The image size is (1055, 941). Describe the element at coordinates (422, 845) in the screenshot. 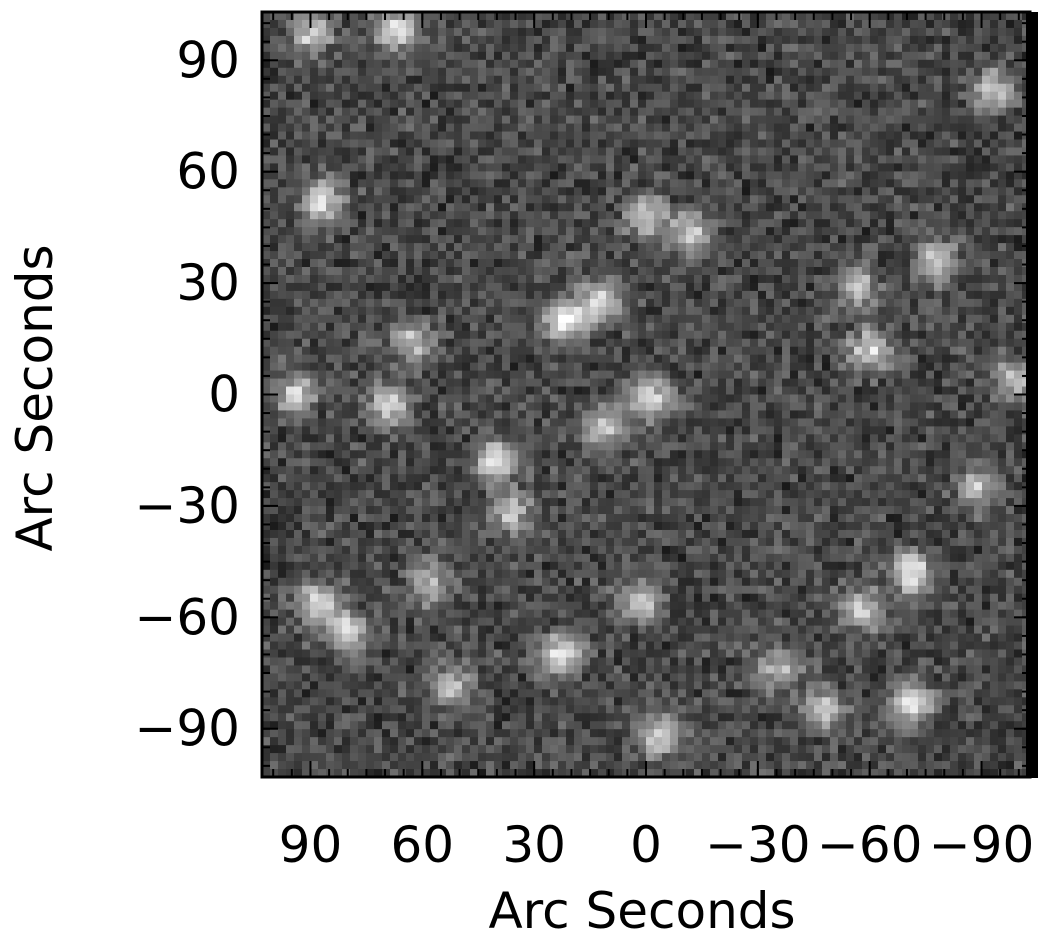

I see `x-tick-label: 60` at that location.